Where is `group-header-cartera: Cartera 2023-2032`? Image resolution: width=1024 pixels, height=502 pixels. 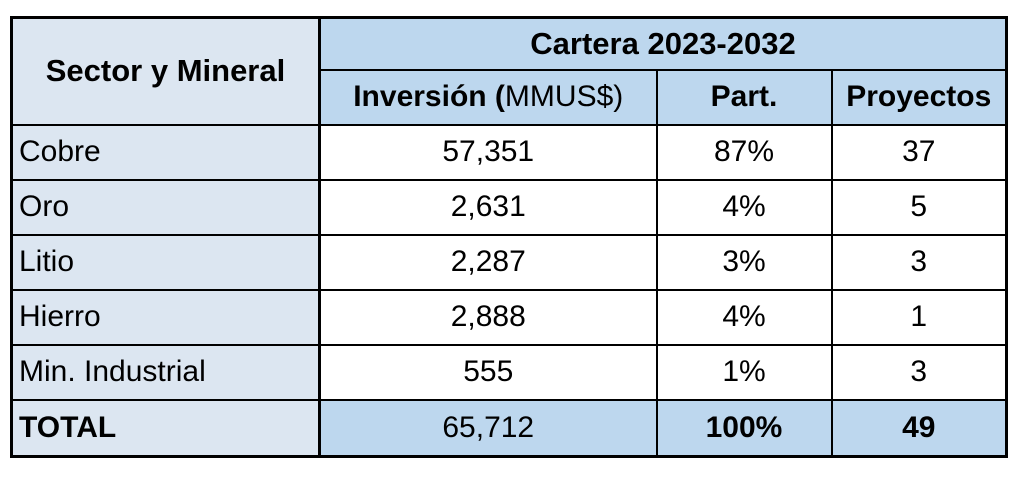 group-header-cartera: Cartera 2023-2032 is located at coordinates (663, 43).